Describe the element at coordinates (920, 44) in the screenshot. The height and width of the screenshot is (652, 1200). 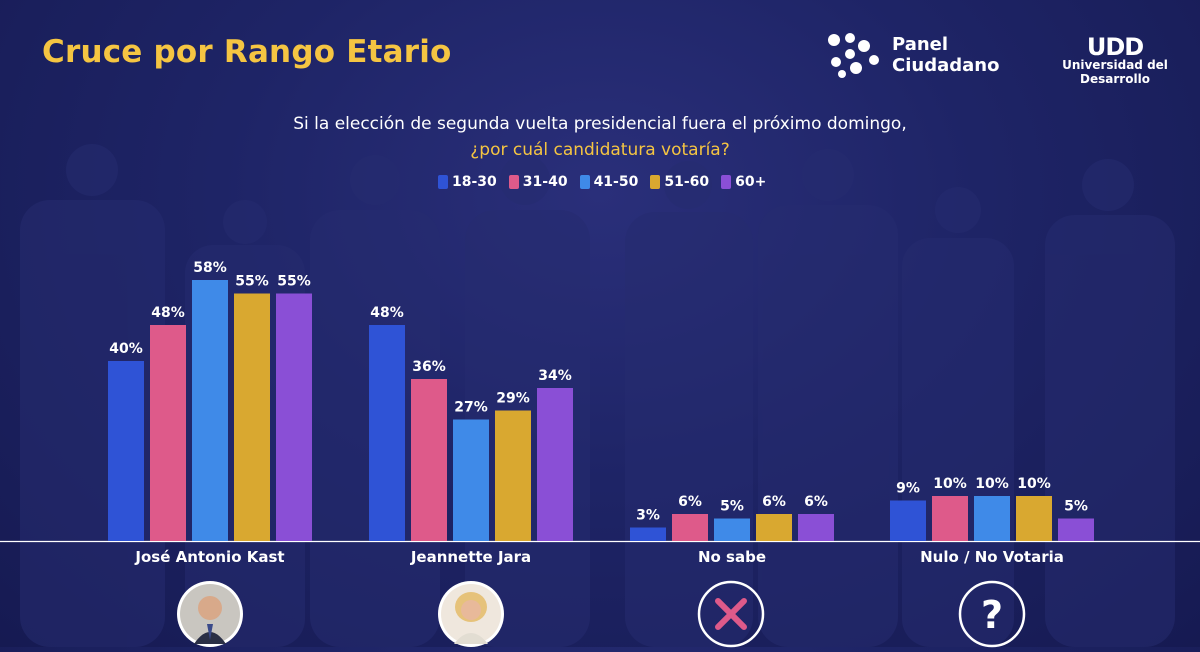
I see `panel-word: Panel` at that location.